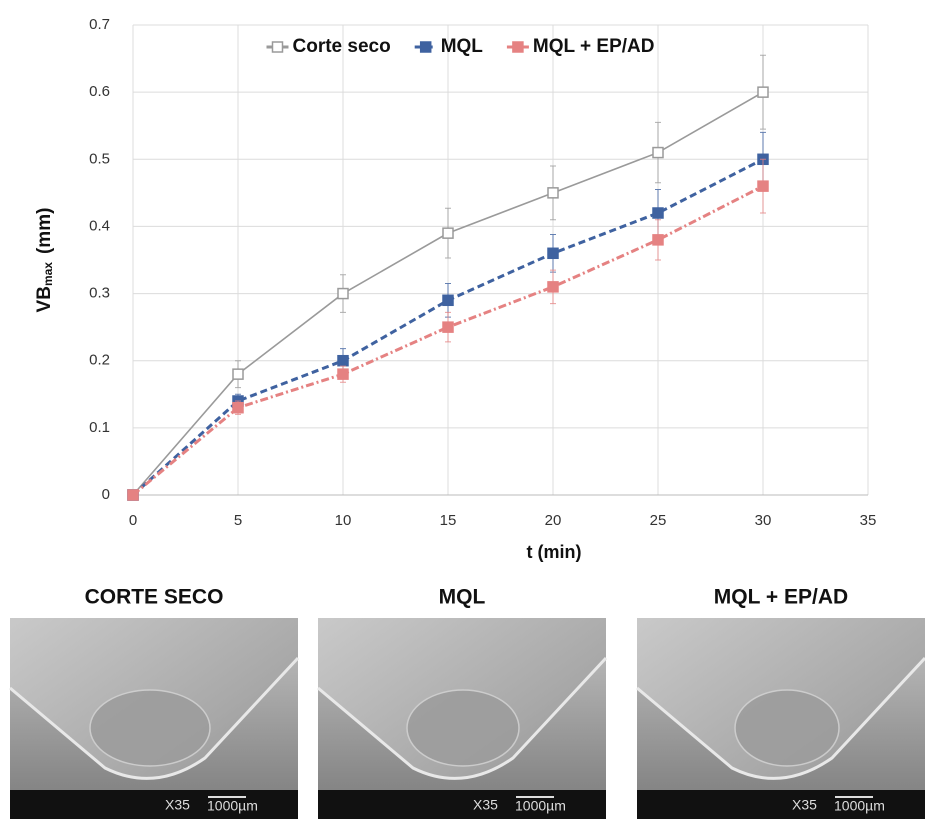  I want to click on legend-item: MQL + EP/AD, so click(580, 46).